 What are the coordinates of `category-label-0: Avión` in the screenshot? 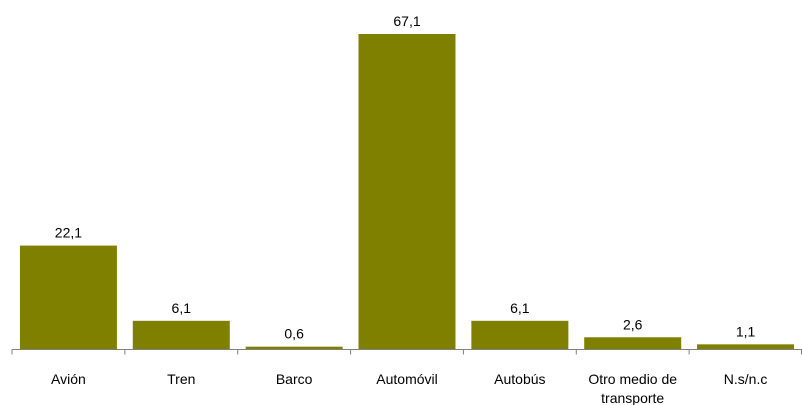 It's located at (68, 379).